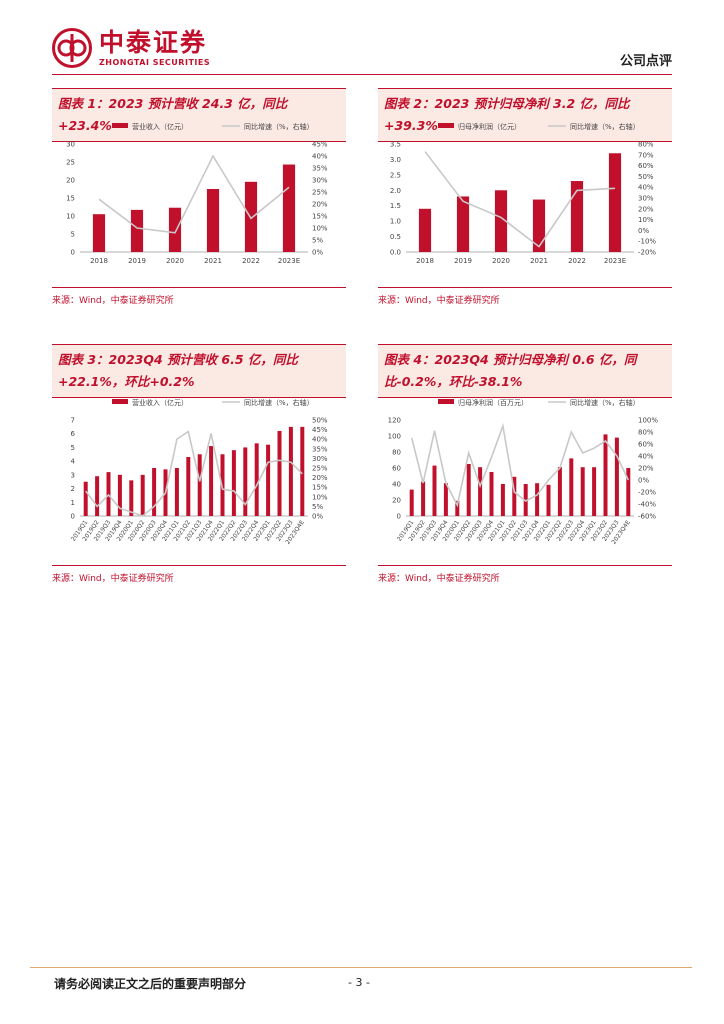 The width and height of the screenshot is (724, 1024). Describe the element at coordinates (396, 485) in the screenshot. I see `y-tick-label: 40` at that location.